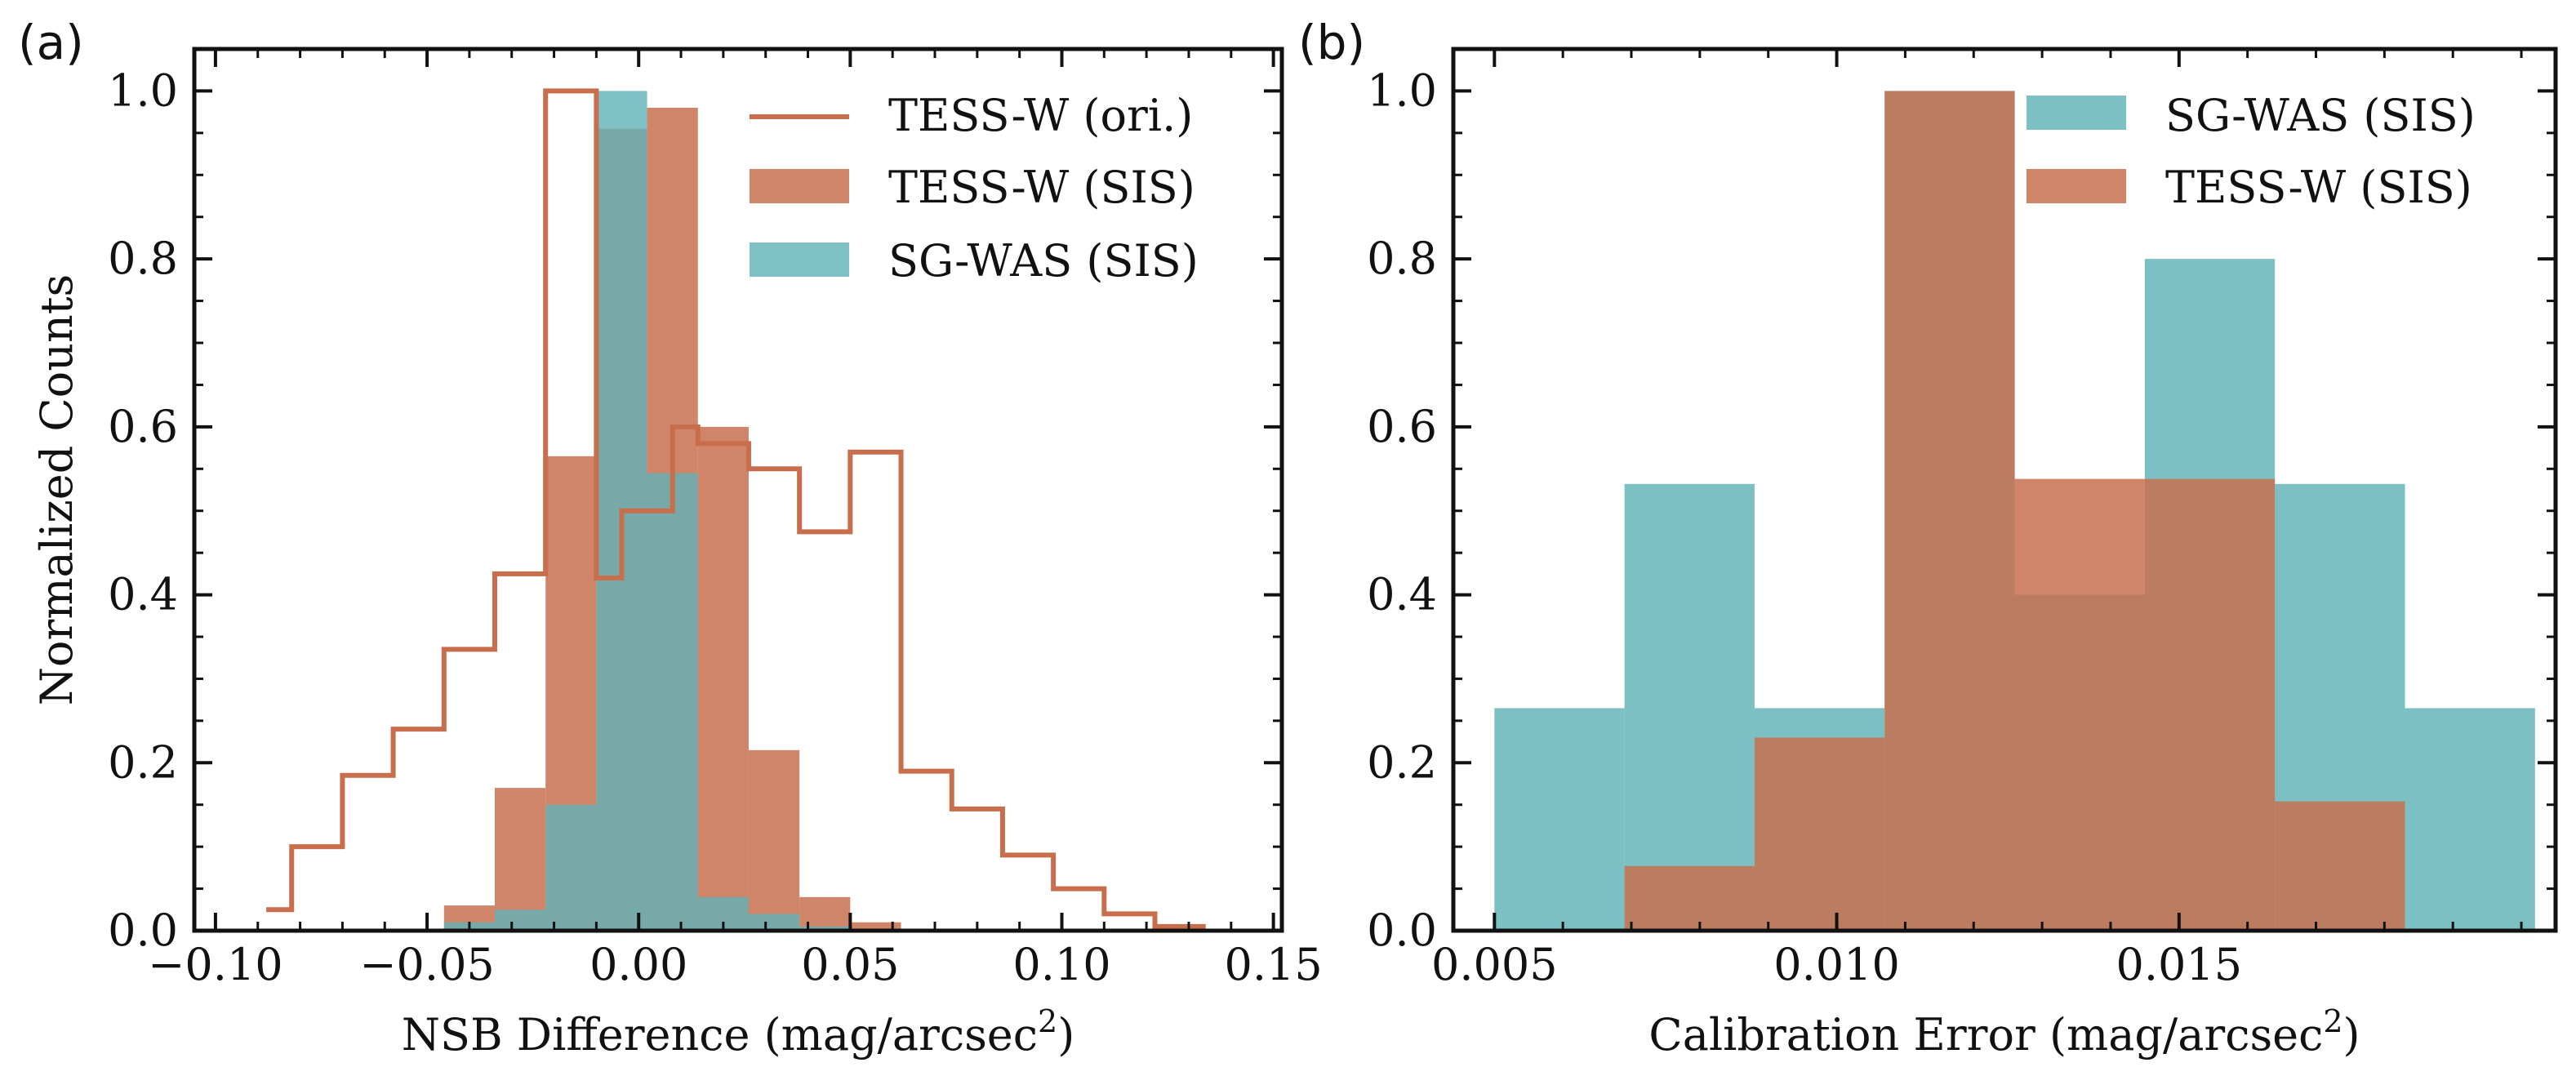 The width and height of the screenshot is (2576, 1076). Describe the element at coordinates (1274, 965) in the screenshot. I see `x-tick-label: 0.15` at that location.